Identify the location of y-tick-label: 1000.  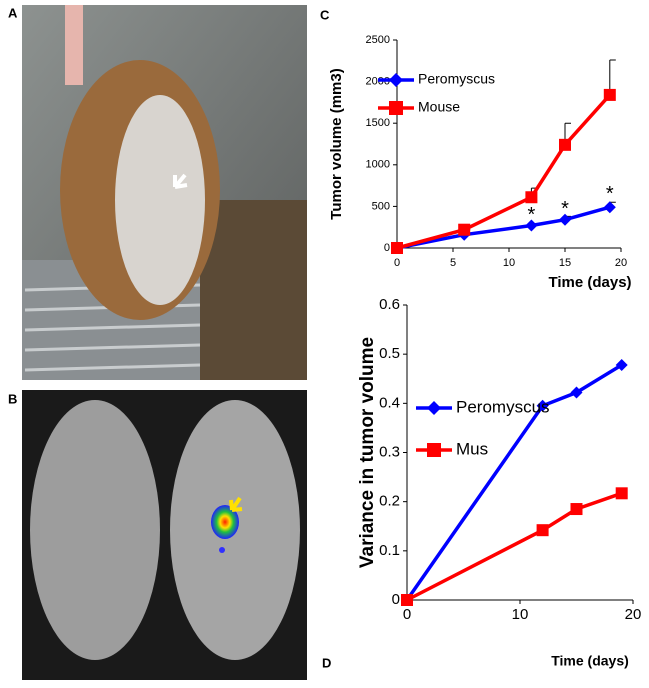
(378, 165).